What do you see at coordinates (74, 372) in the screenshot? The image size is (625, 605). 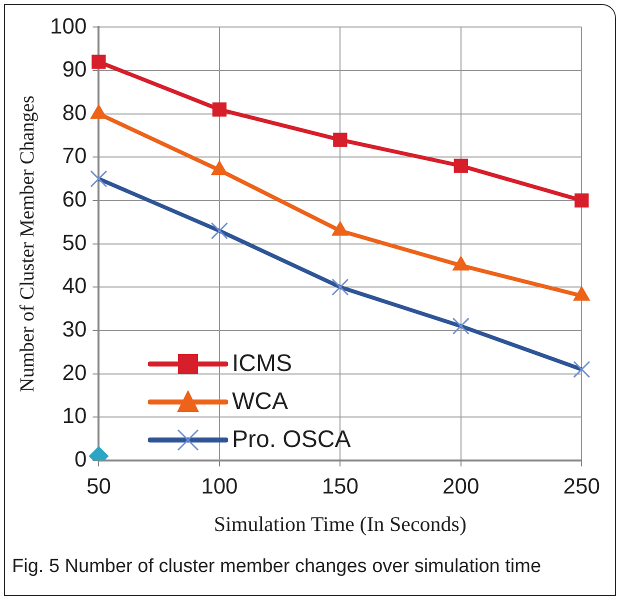 I see `y-tick-label: 20` at bounding box center [74, 372].